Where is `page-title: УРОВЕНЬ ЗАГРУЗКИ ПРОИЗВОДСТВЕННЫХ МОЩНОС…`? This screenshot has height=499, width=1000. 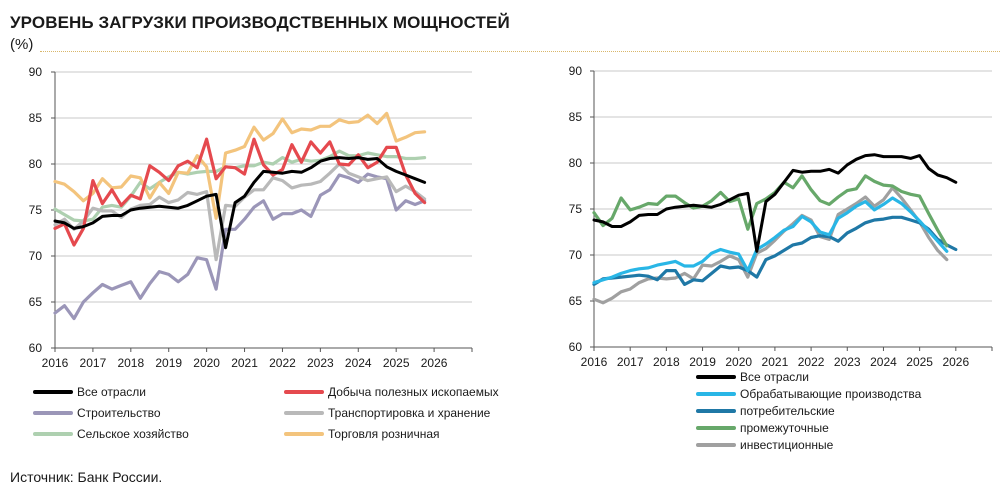
page-title: УРОВЕНЬ ЗАГРУЗКИ ПРОИЗВОДСТВЕННЫХ МОЩНОС… is located at coordinates (260, 22).